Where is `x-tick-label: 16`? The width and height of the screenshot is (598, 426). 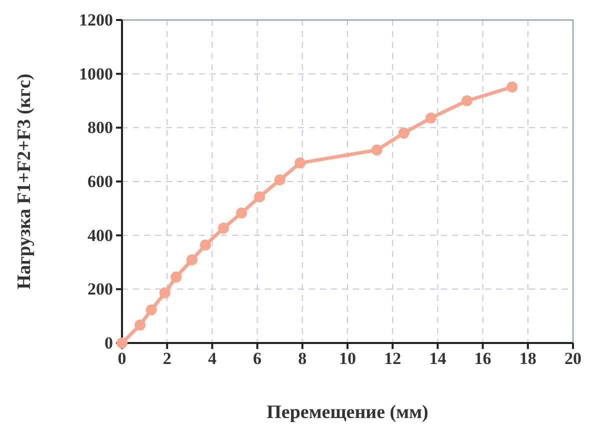 x-tick-label: 16 is located at coordinates (483, 358).